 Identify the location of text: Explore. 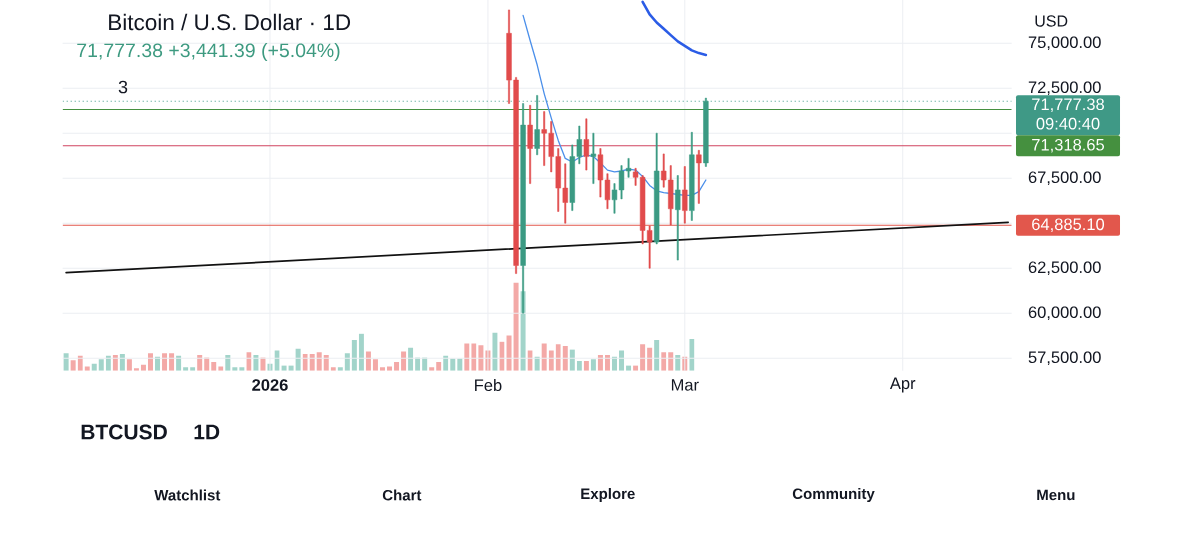
(608, 495).